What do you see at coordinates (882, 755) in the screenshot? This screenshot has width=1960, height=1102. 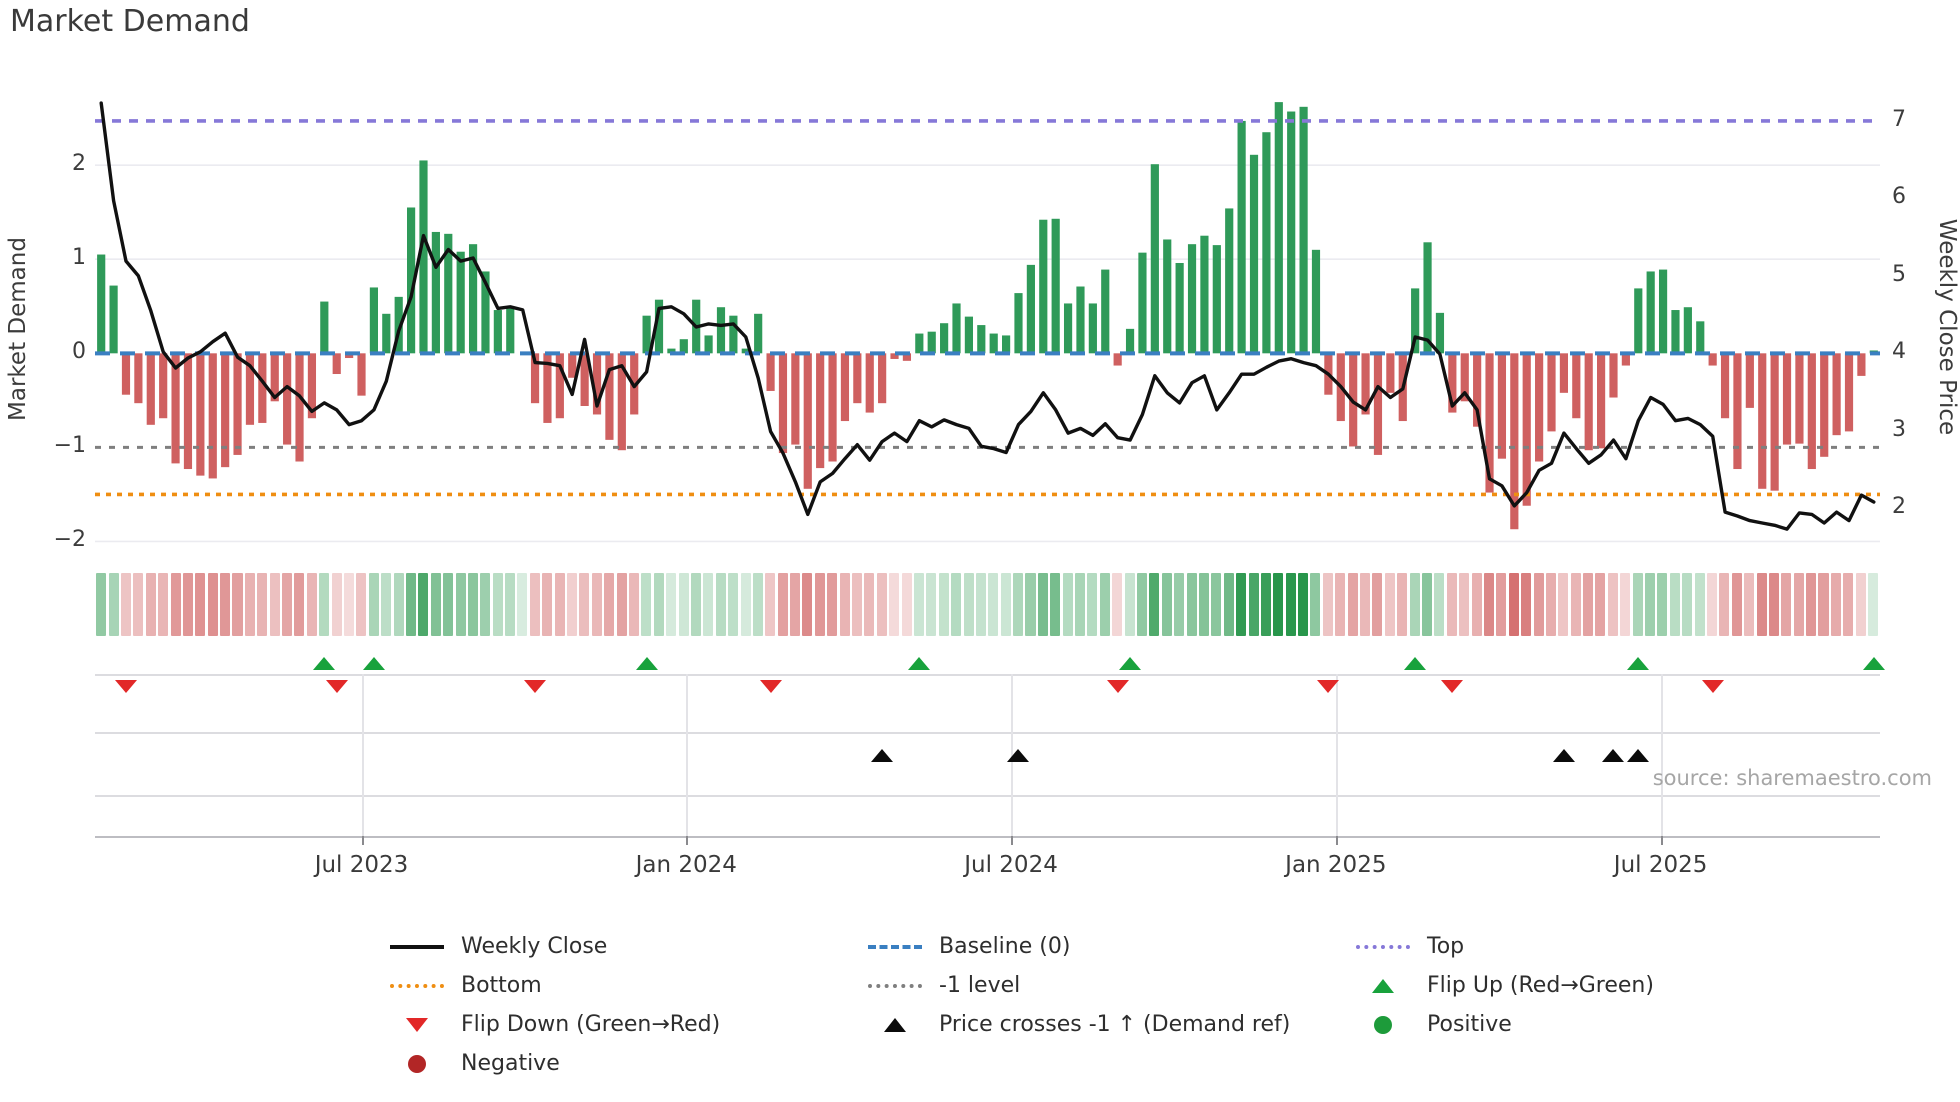 I see `price-cross-marker` at bounding box center [882, 755].